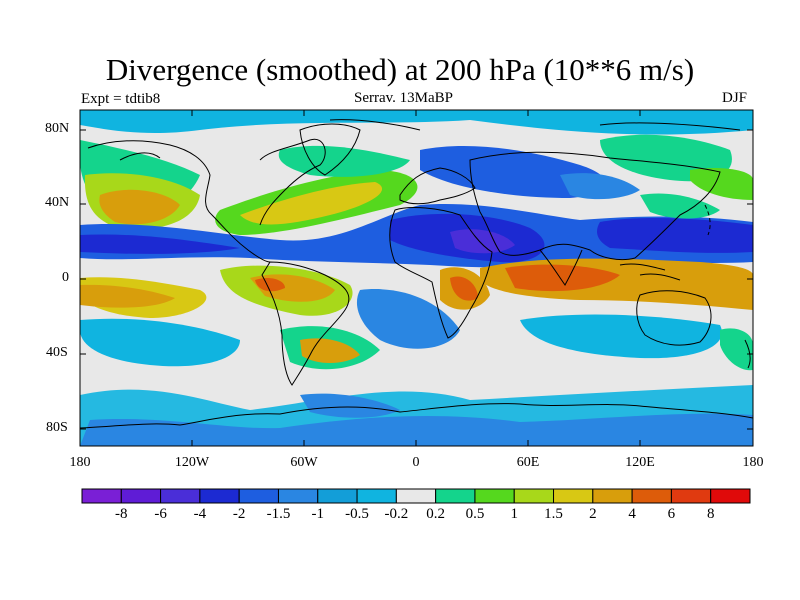 The image size is (800, 600). What do you see at coordinates (674, 318) in the screenshot?
I see `coastline-australia` at bounding box center [674, 318].